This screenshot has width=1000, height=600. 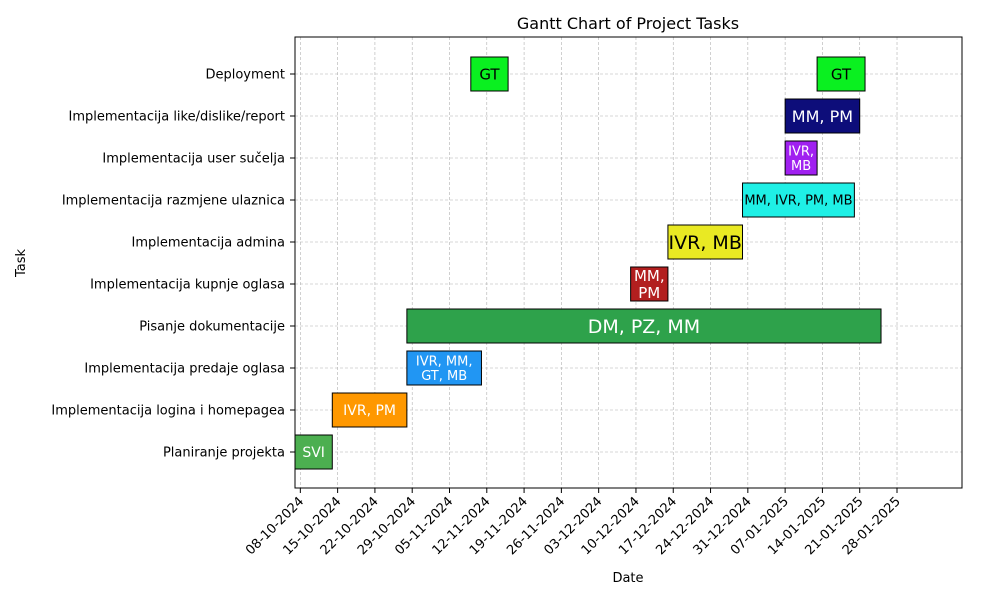 What do you see at coordinates (801, 166) in the screenshot?
I see `gantt-bar-label: MB` at bounding box center [801, 166].